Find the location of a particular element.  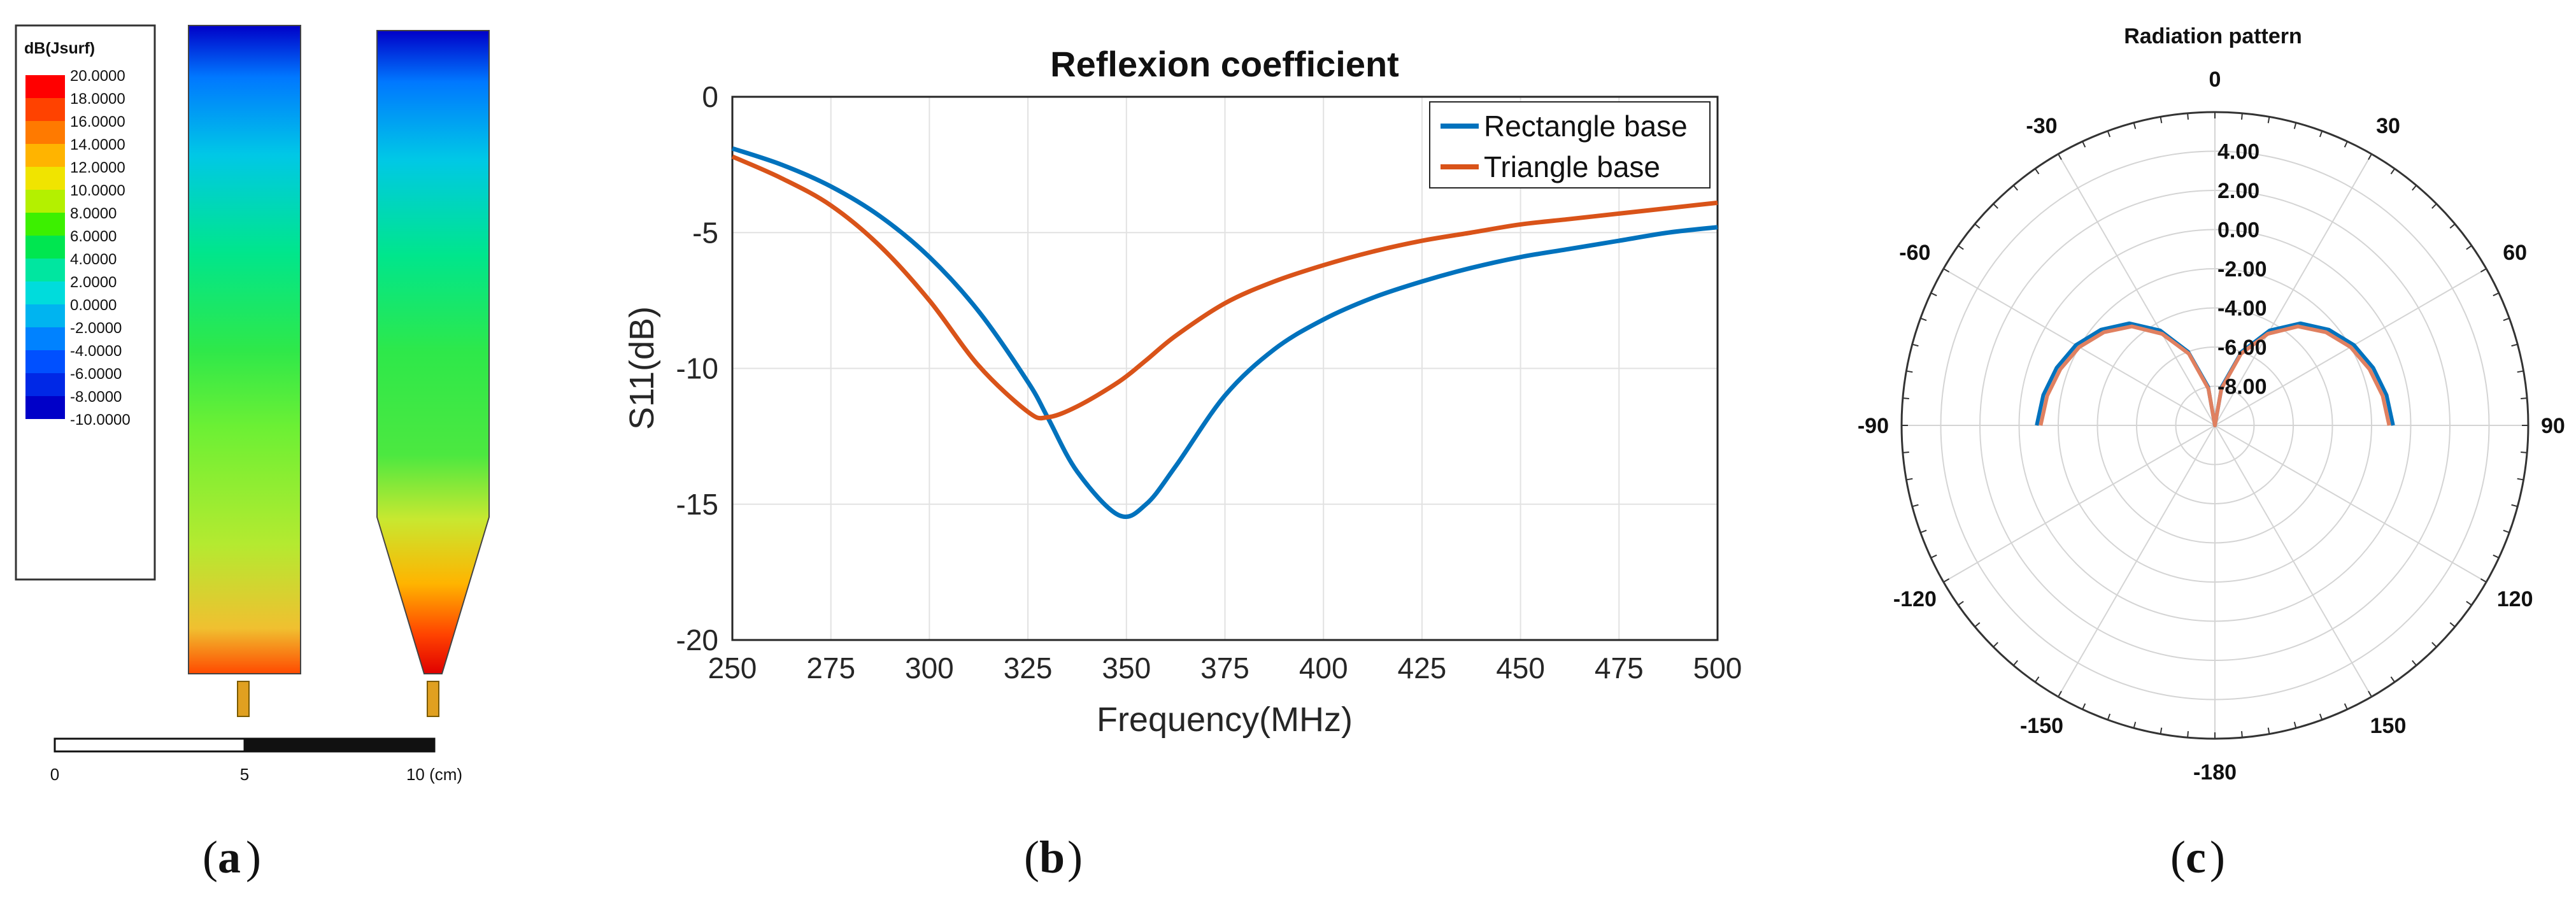

caption-c: ( c ) is located at coordinates (2197, 858).